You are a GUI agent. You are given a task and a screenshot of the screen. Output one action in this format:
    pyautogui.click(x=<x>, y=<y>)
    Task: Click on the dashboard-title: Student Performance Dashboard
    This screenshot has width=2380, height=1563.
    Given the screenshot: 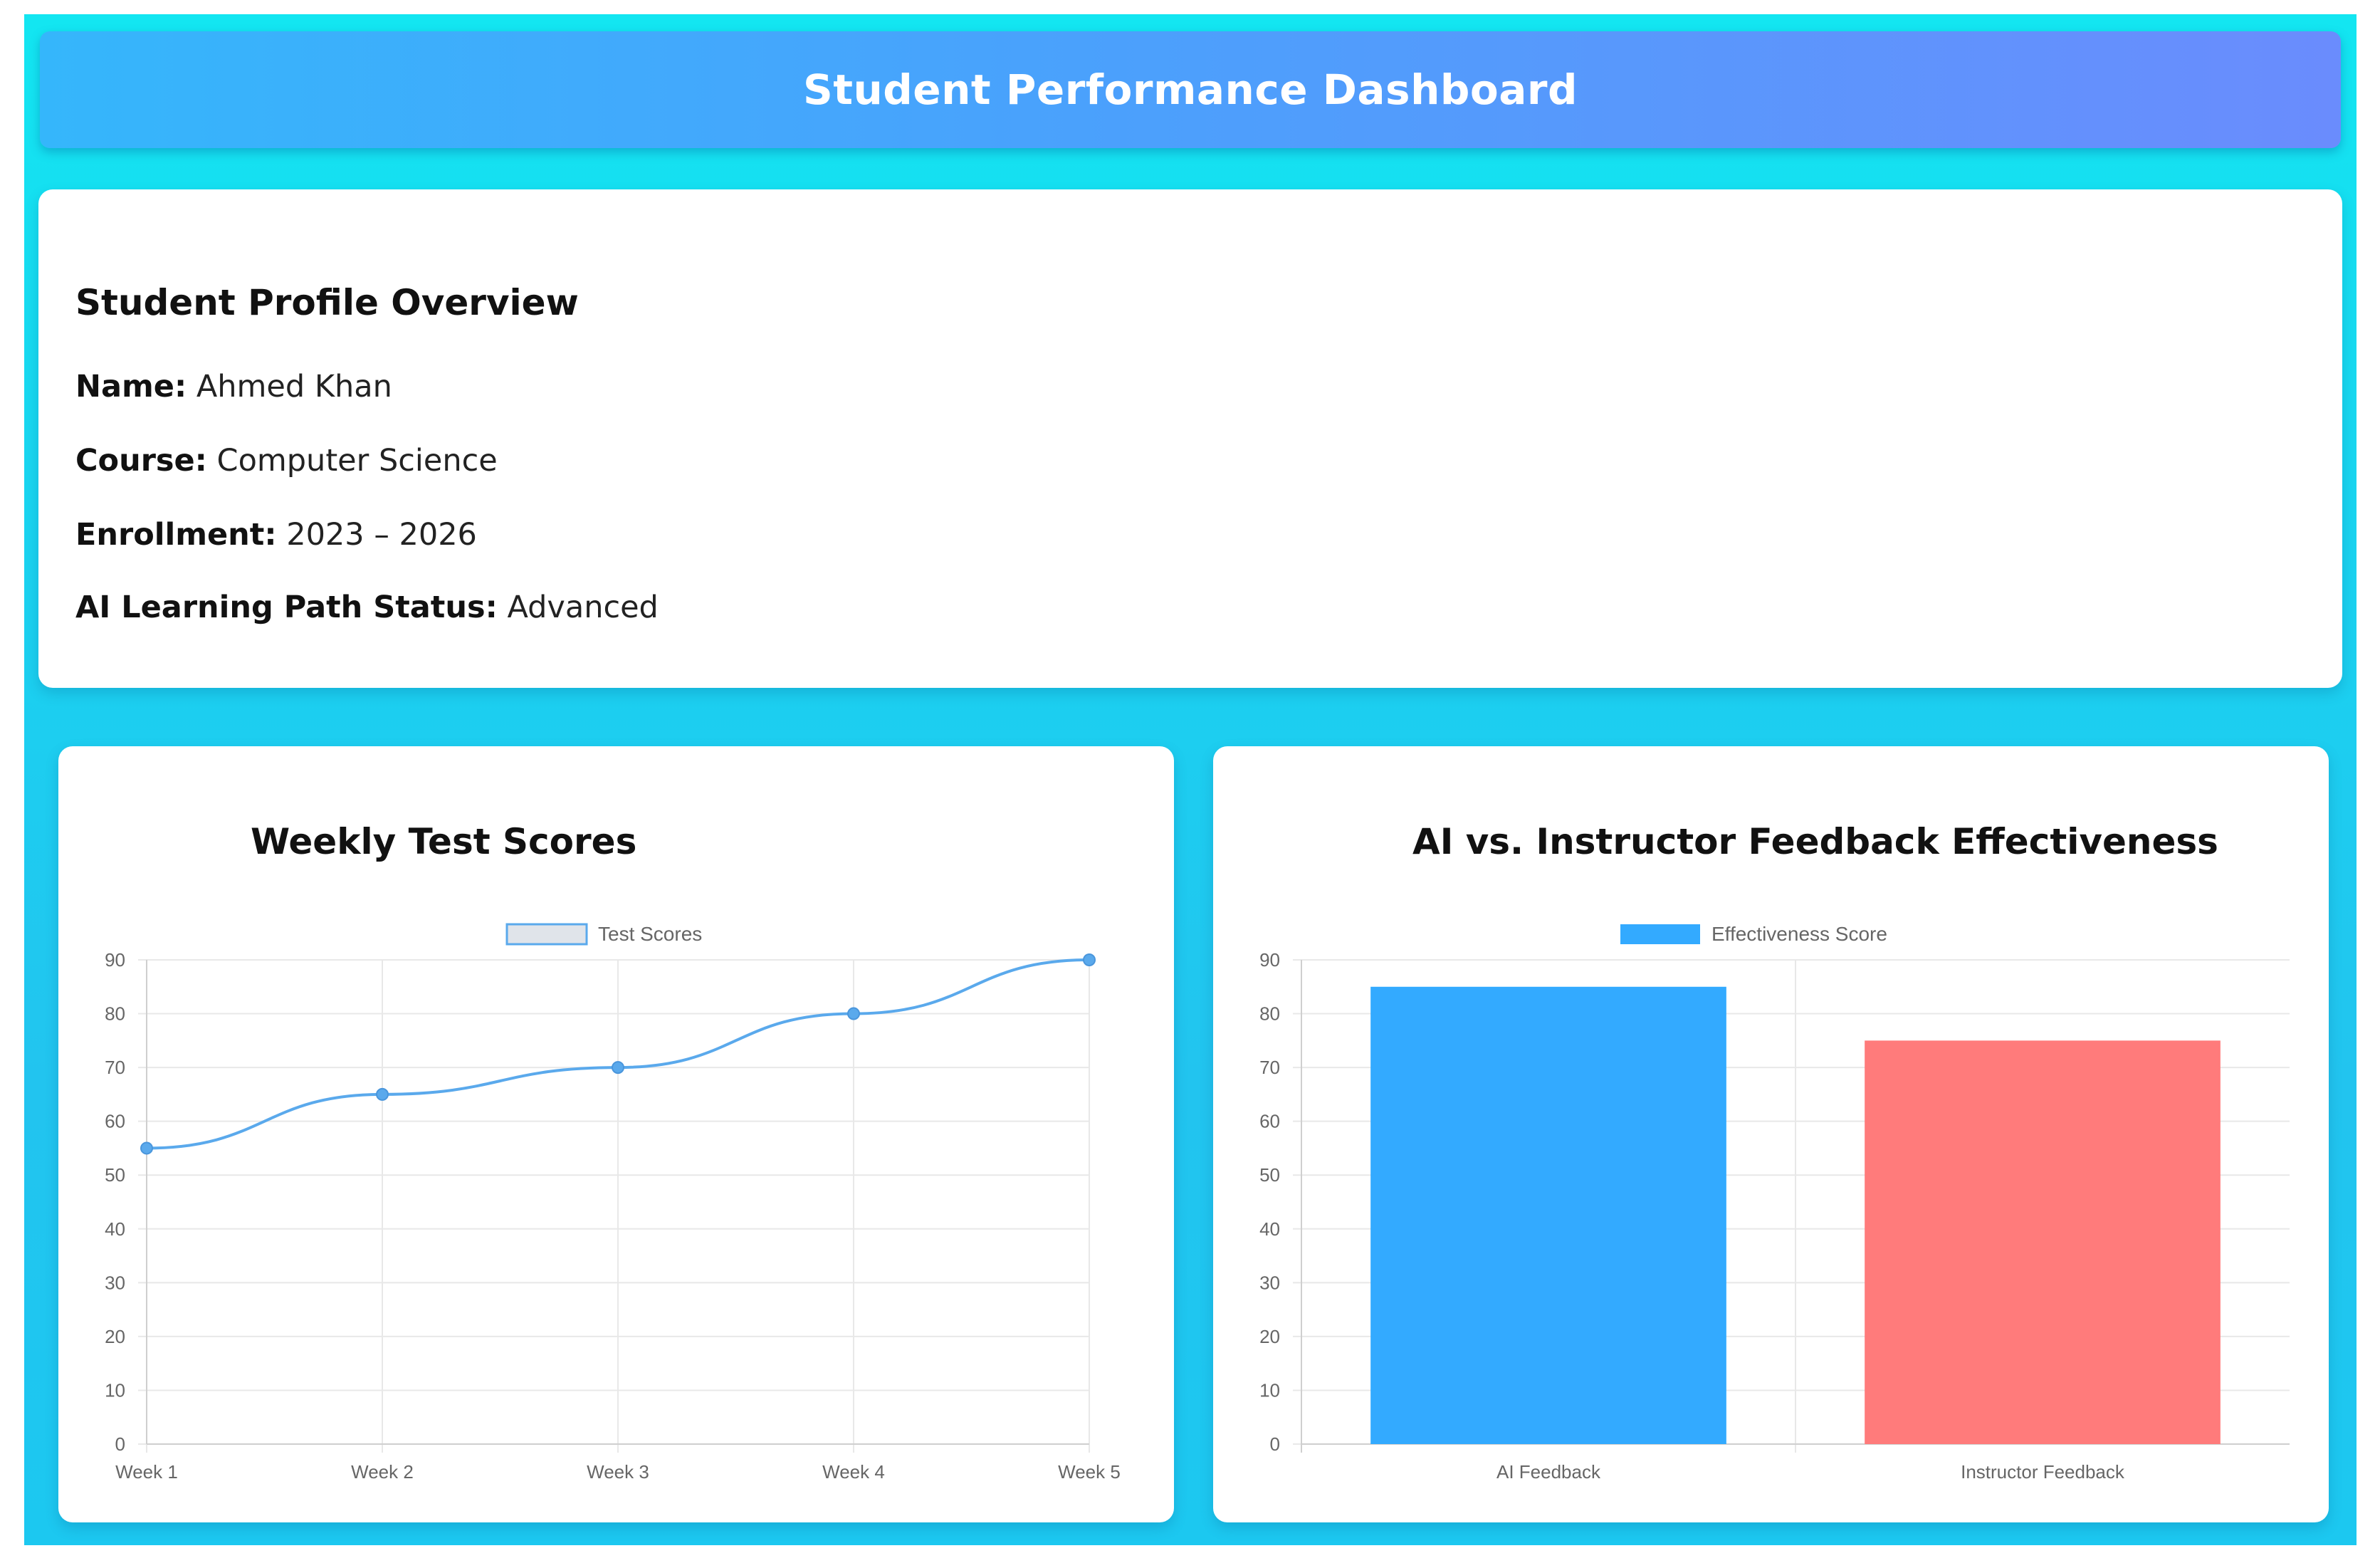 What is the action you would take?
    pyautogui.click(x=1190, y=90)
    